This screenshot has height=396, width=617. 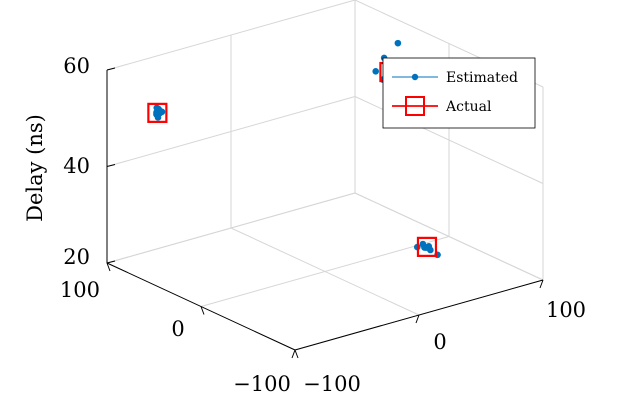 What do you see at coordinates (76, 257) in the screenshot?
I see `z-tick-label-20: 20` at bounding box center [76, 257].